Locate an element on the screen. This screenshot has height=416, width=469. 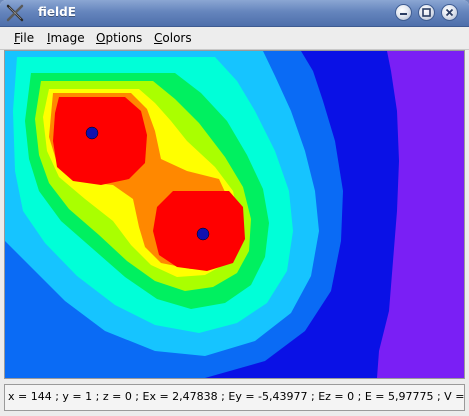
menu-colors: Colors is located at coordinates (173, 38).